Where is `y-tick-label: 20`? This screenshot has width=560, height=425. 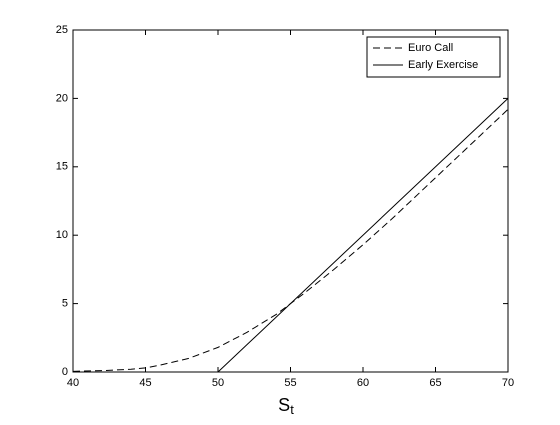 y-tick-label: 20 is located at coordinates (62, 98).